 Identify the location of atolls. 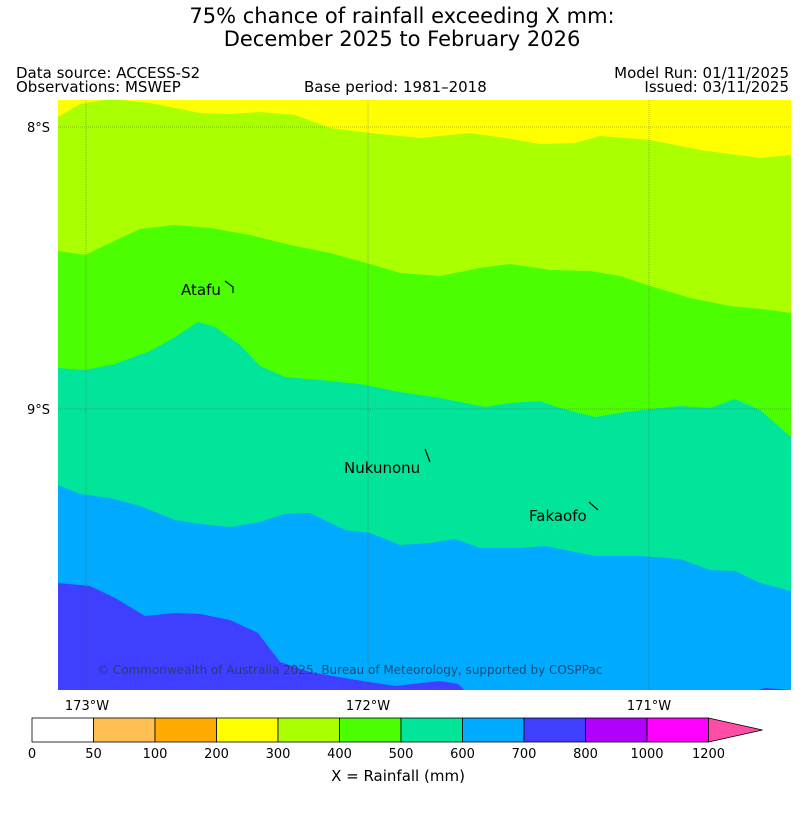
(411, 395).